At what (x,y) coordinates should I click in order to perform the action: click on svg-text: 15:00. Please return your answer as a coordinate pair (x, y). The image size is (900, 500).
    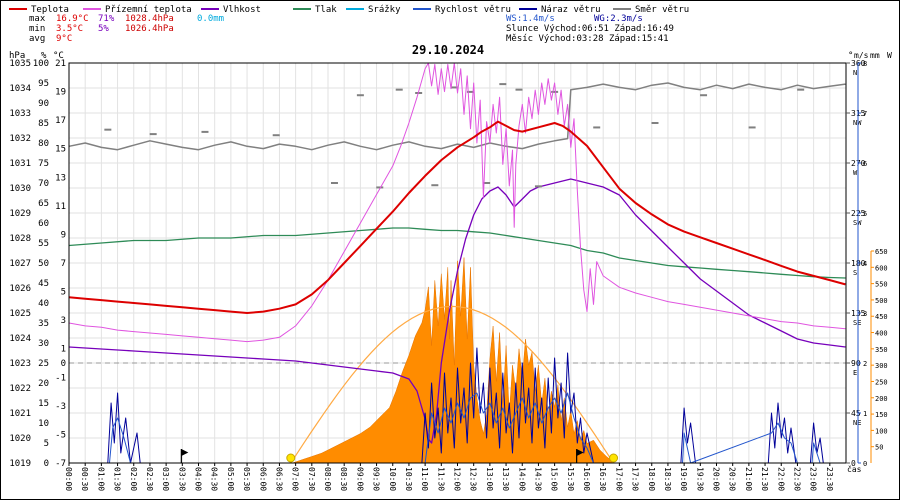
    Looking at the image, I should click on (554, 479).